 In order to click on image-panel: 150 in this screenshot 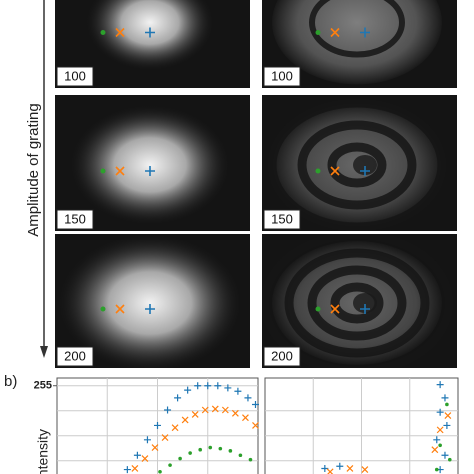, I will do `click(359, 163)`.